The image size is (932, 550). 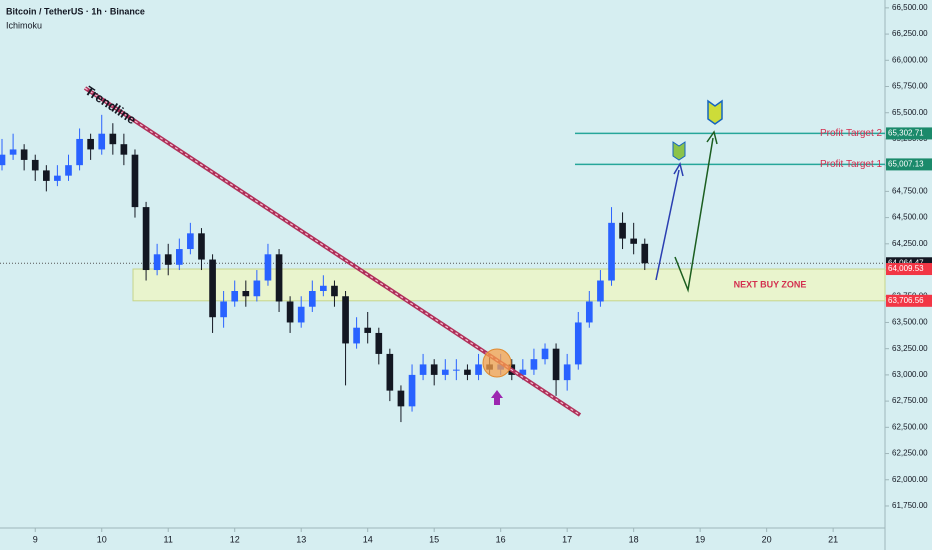 What do you see at coordinates (102, 539) in the screenshot?
I see `x-tick-label: 10` at bounding box center [102, 539].